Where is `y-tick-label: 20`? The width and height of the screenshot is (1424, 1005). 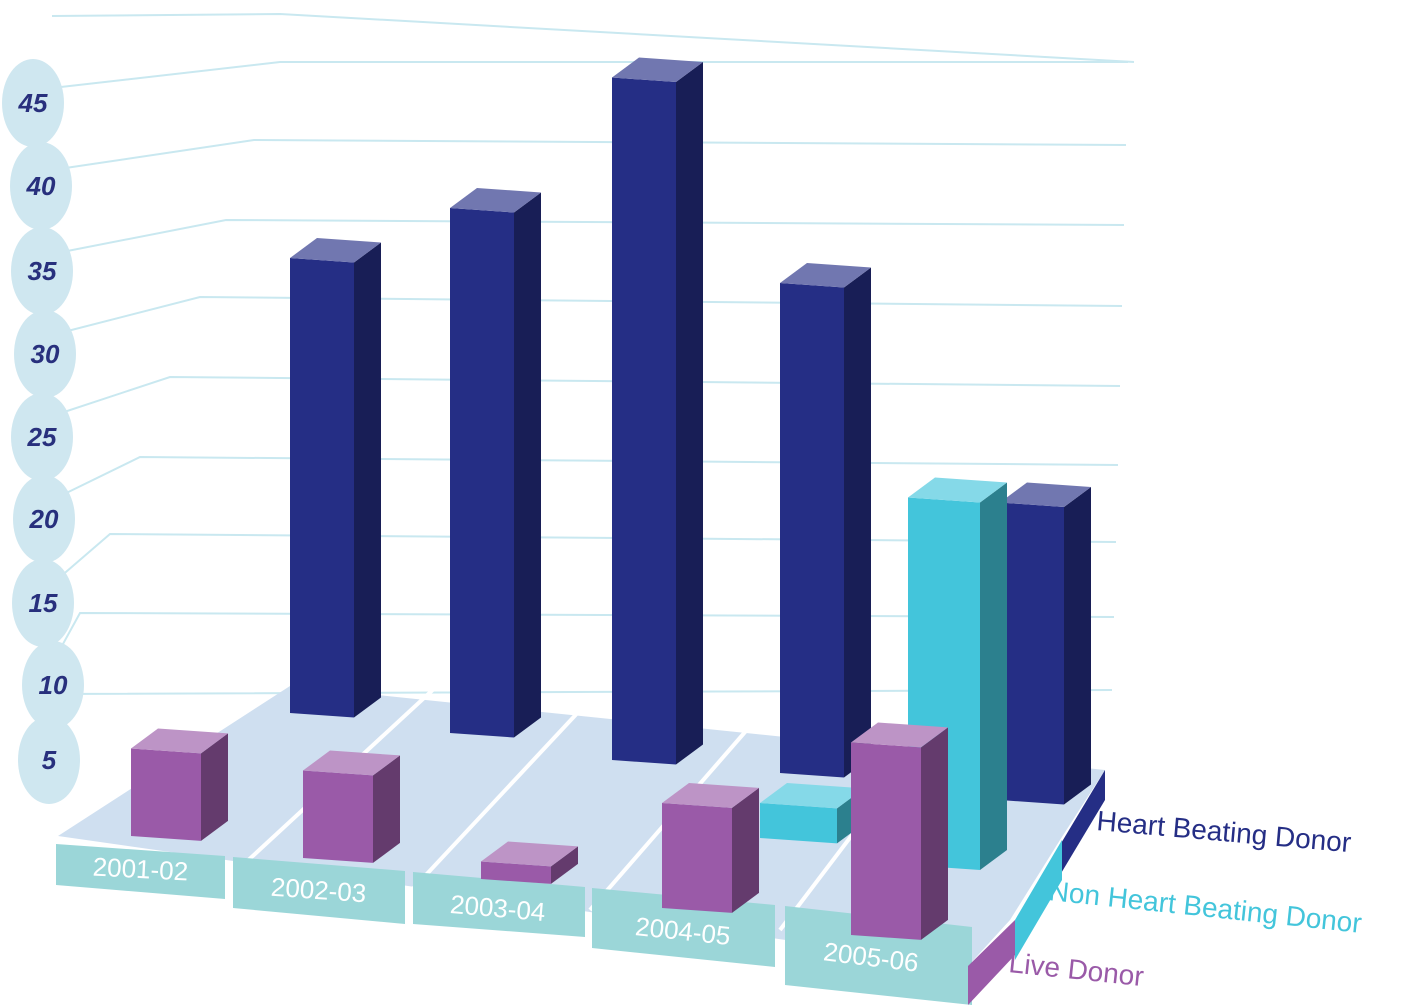 y-tick-label: 20 is located at coordinates (44, 519).